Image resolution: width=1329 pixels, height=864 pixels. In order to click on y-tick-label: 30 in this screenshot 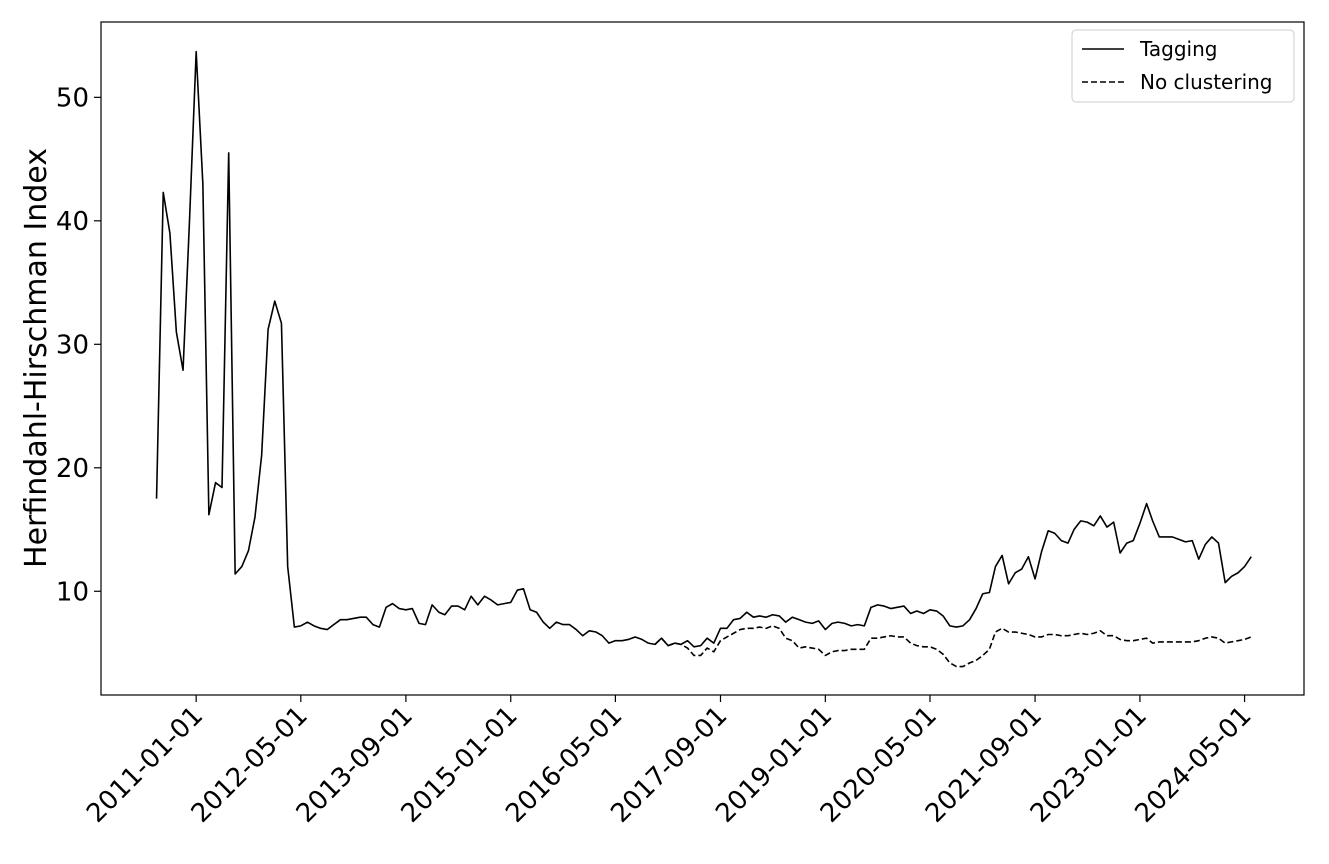, I will do `click(72, 345)`.